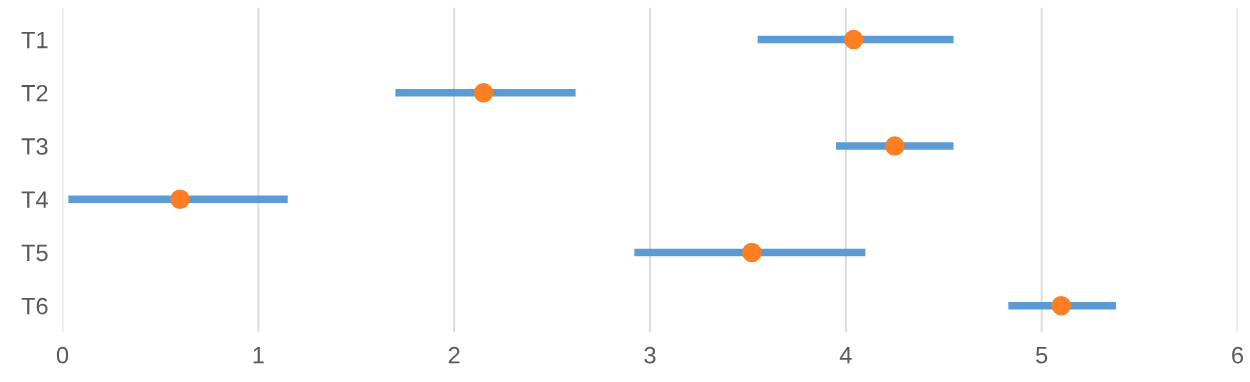 The height and width of the screenshot is (382, 1250). What do you see at coordinates (1238, 355) in the screenshot?
I see `x-tick-label: 6` at bounding box center [1238, 355].